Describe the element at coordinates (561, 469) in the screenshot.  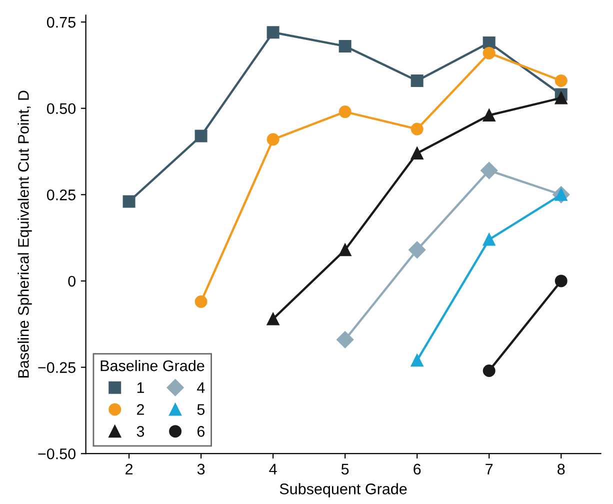
I see `x-tick-label: 8` at that location.